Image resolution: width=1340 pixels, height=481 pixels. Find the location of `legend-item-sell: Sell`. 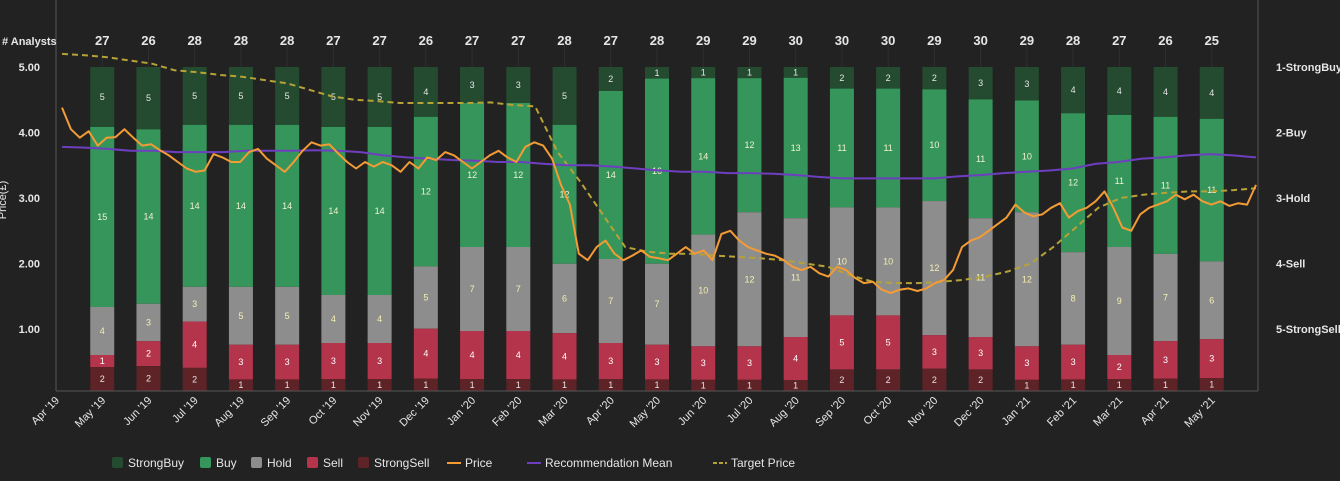

legend-item-sell: Sell is located at coordinates (325, 463).